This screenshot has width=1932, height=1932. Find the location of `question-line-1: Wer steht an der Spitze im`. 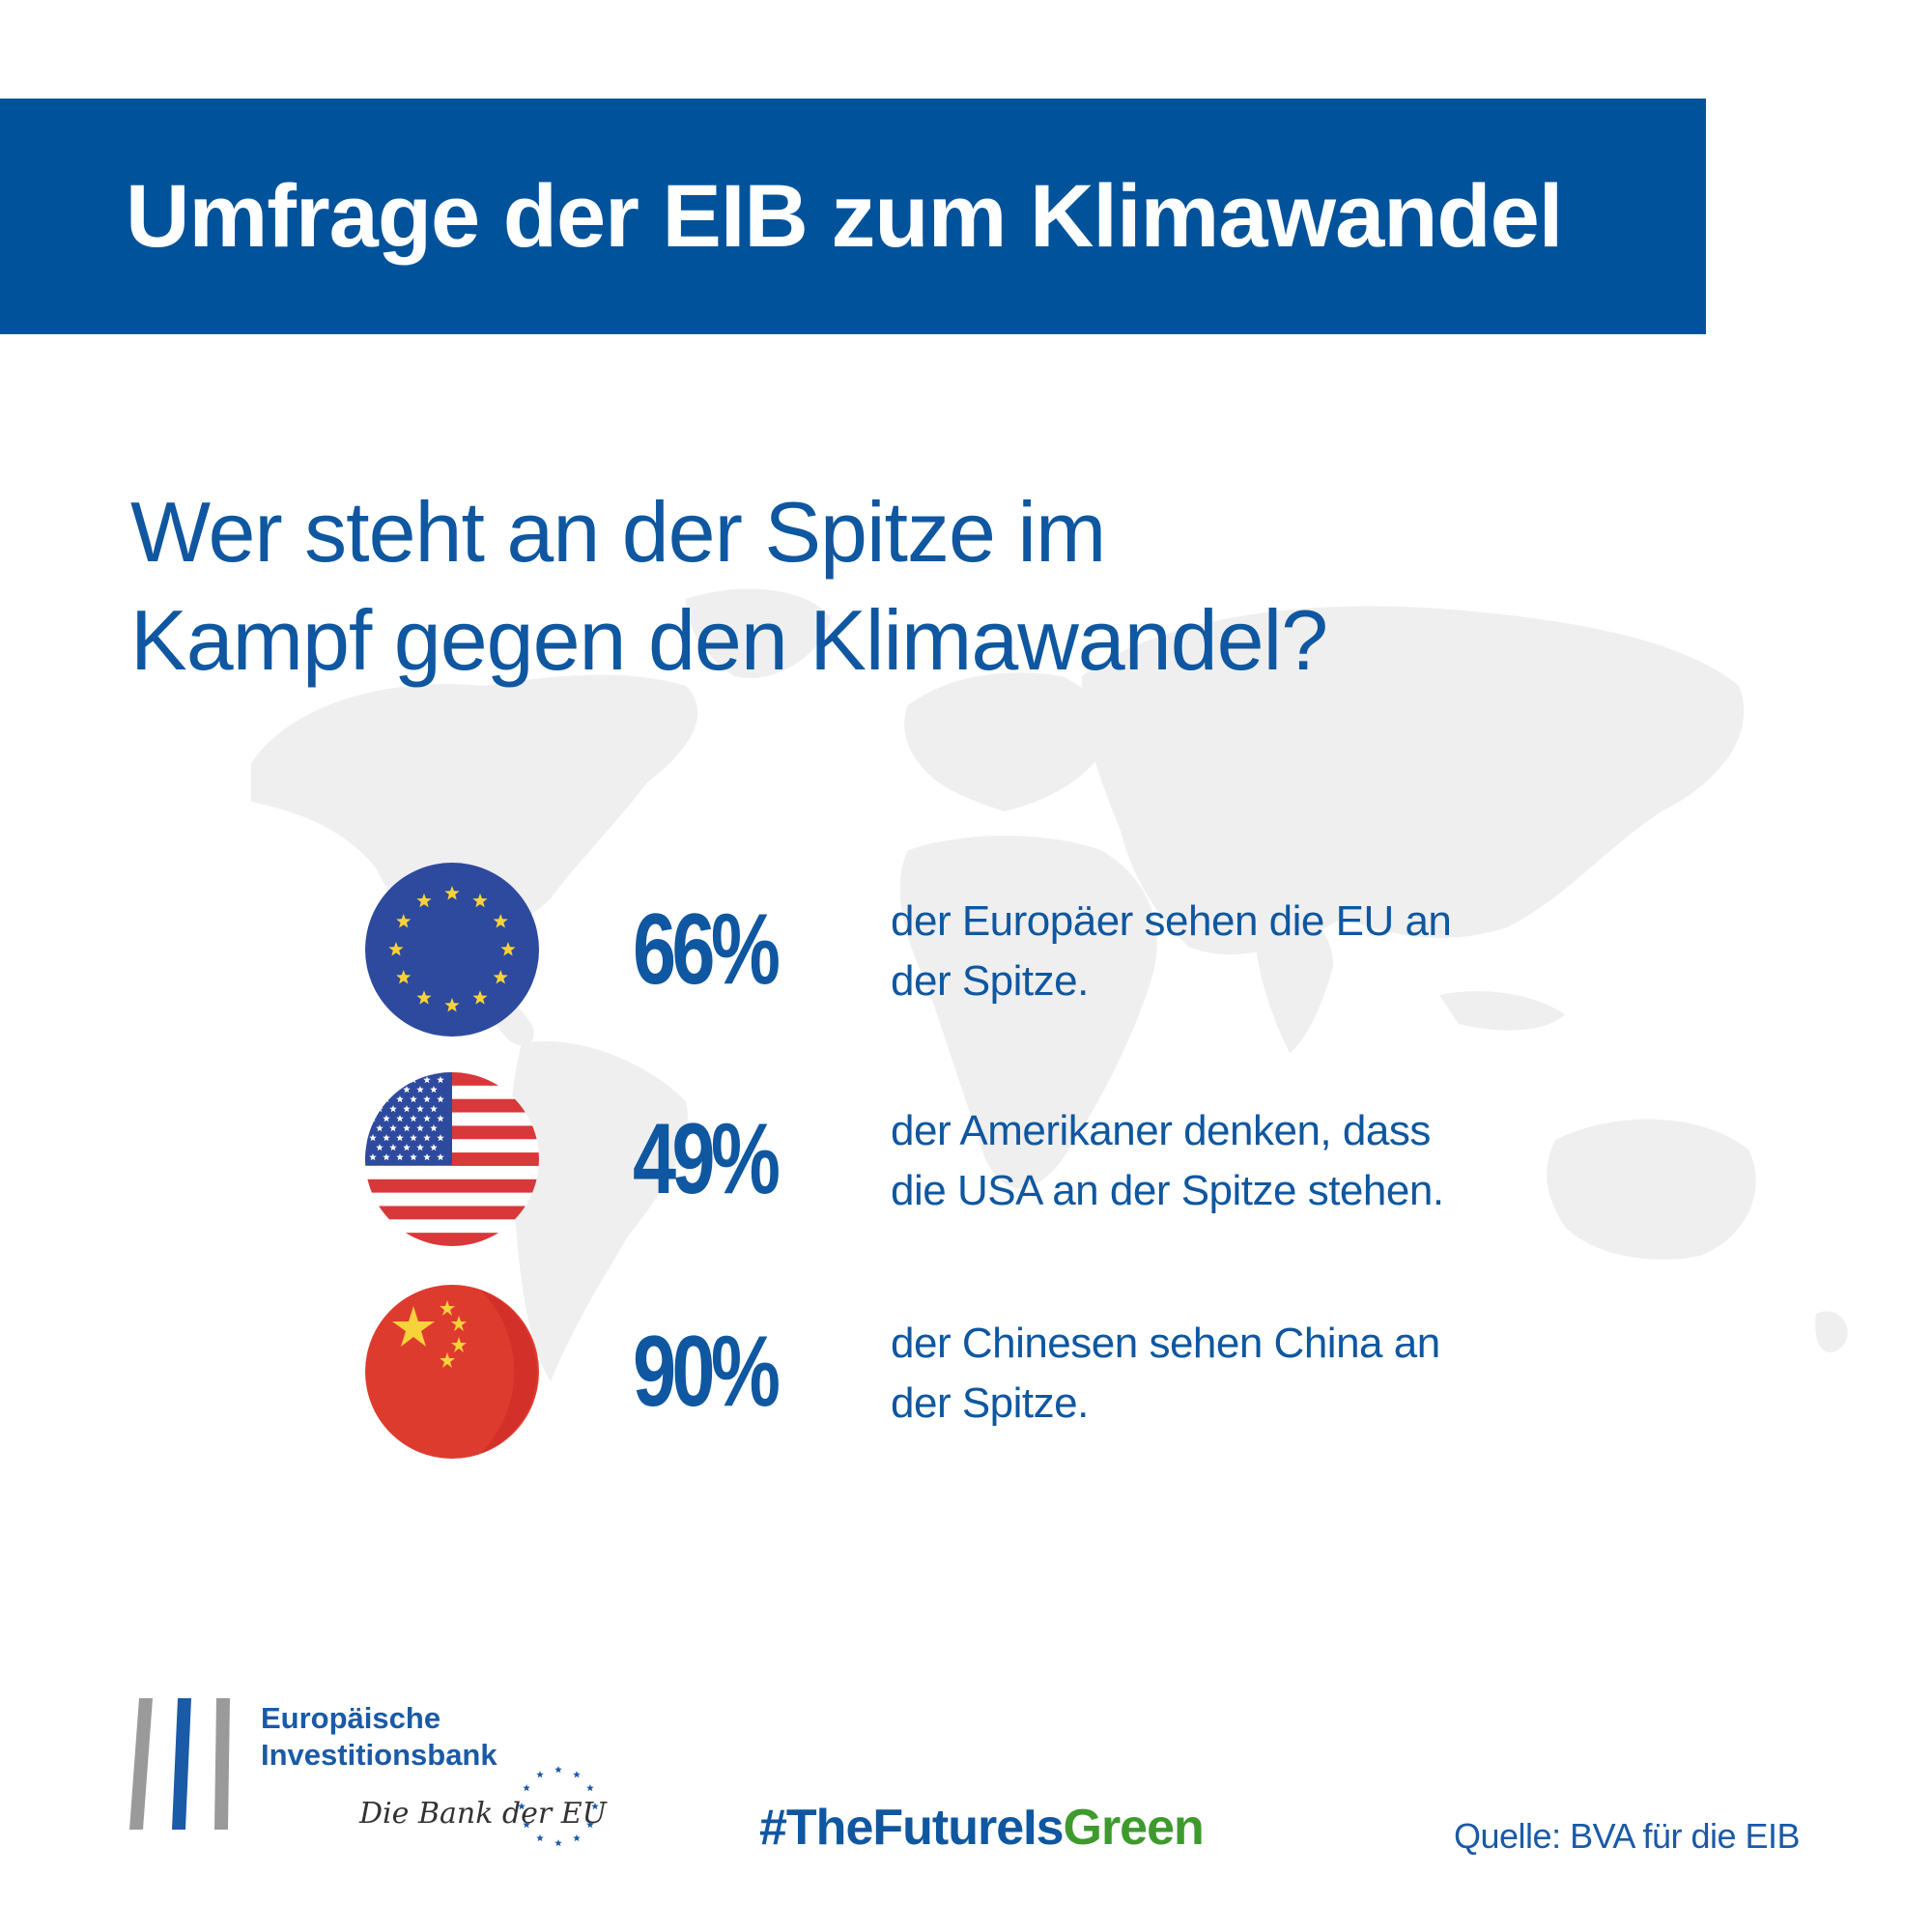

question-line-1: Wer steht an der Spitze im is located at coordinates (618, 532).